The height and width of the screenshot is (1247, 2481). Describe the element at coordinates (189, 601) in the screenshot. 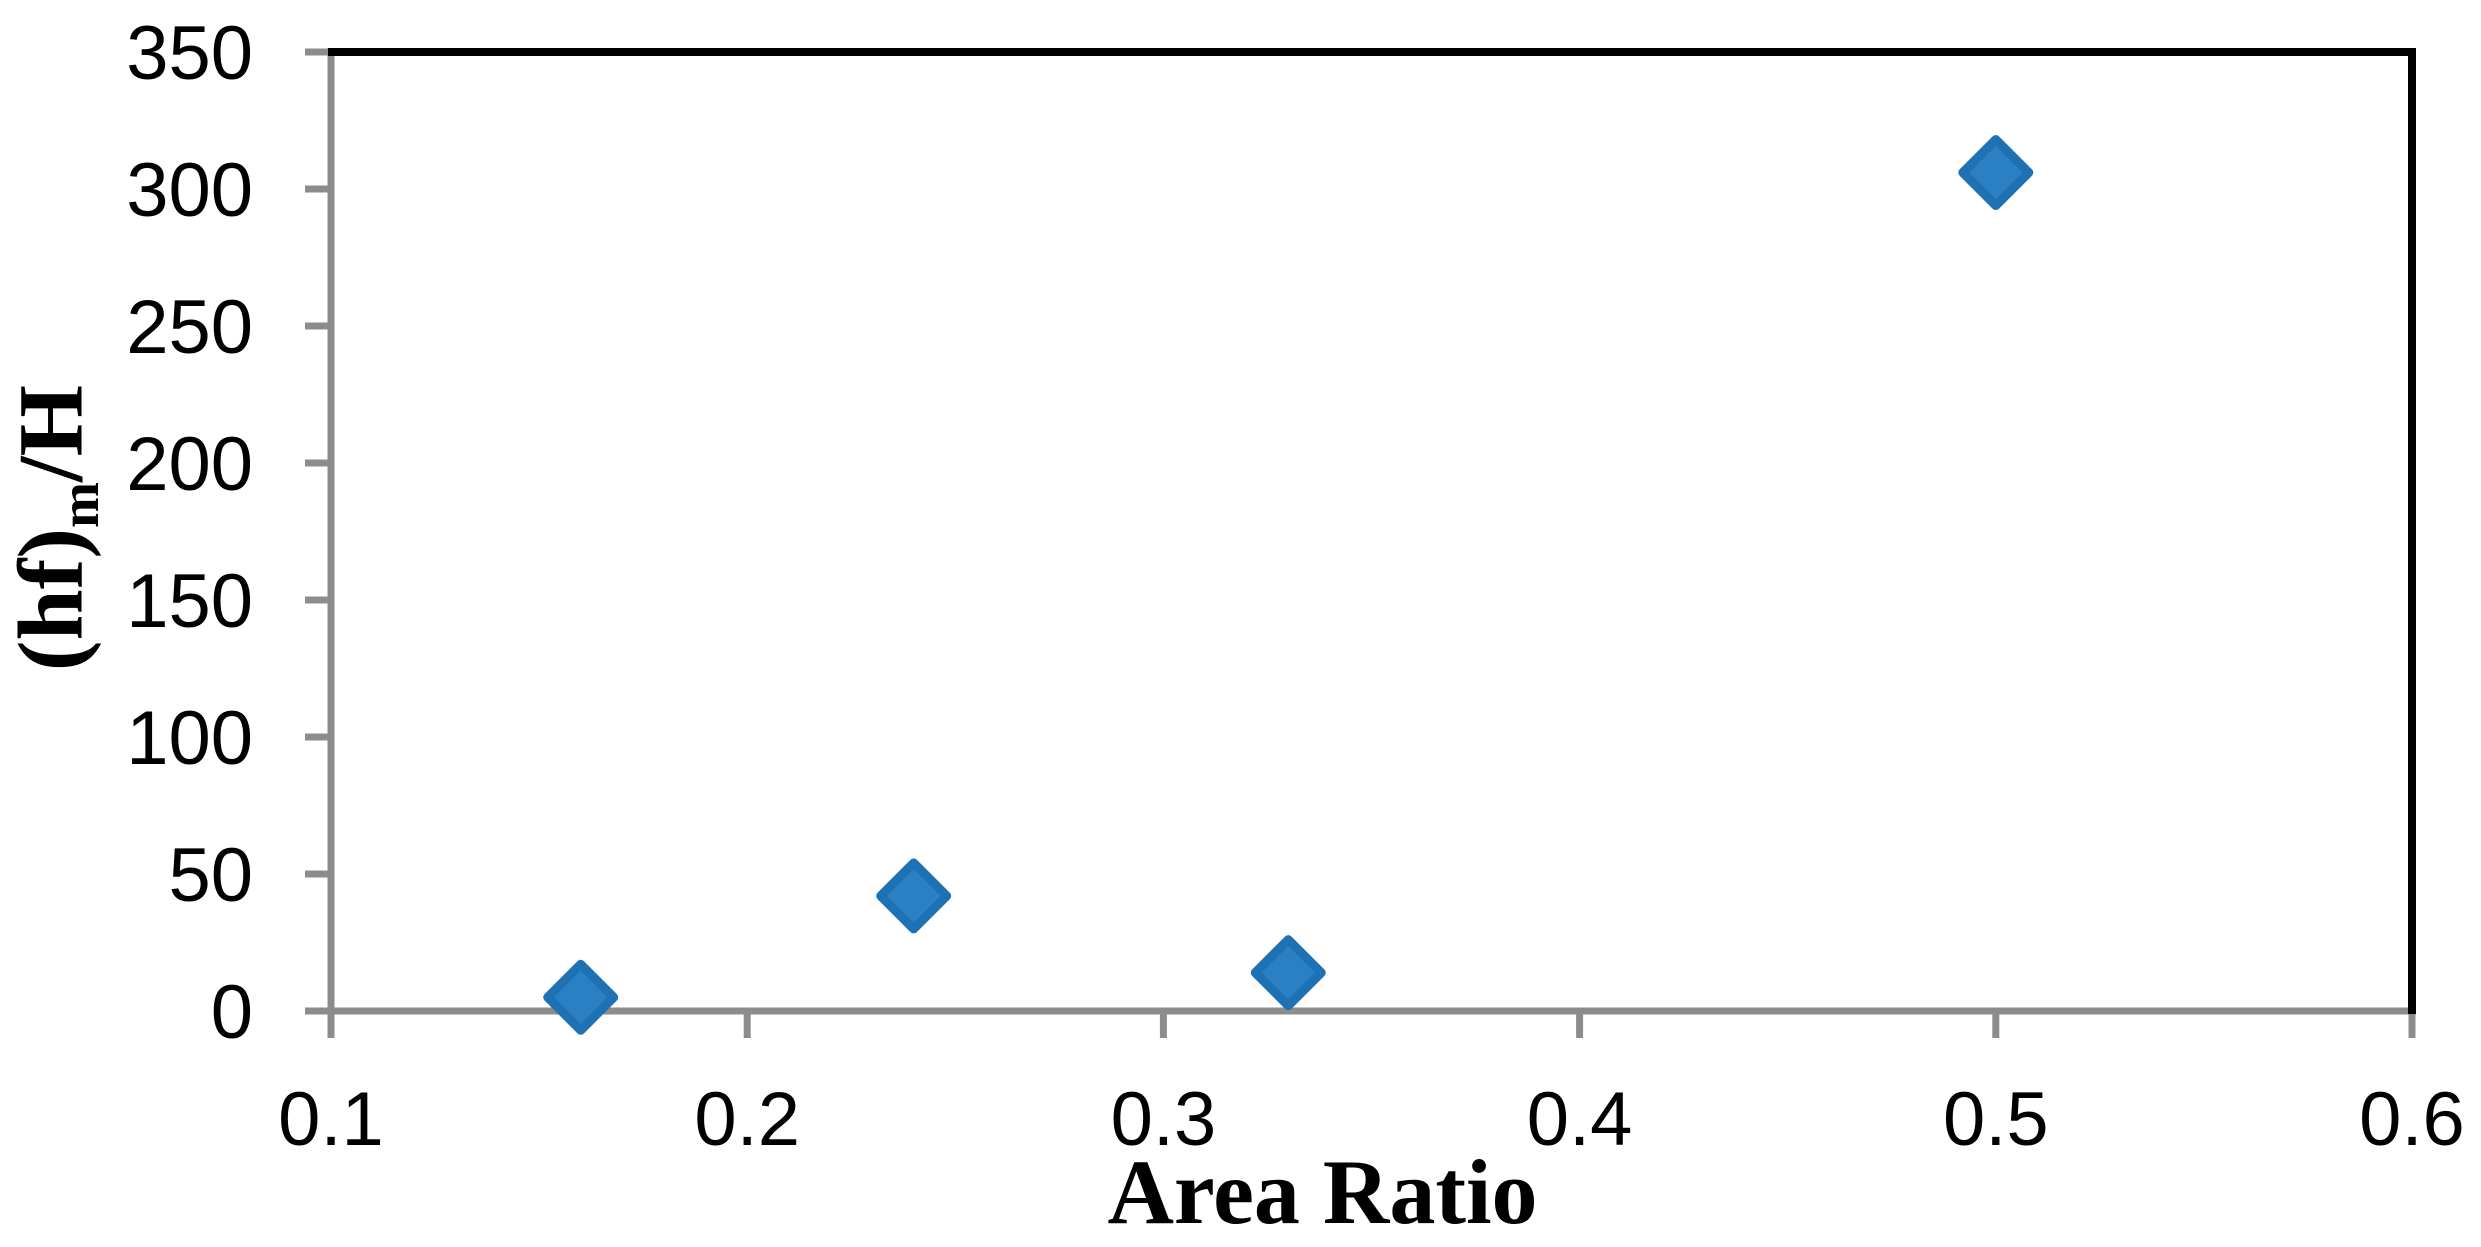

I see `y-tick-label: 150` at that location.